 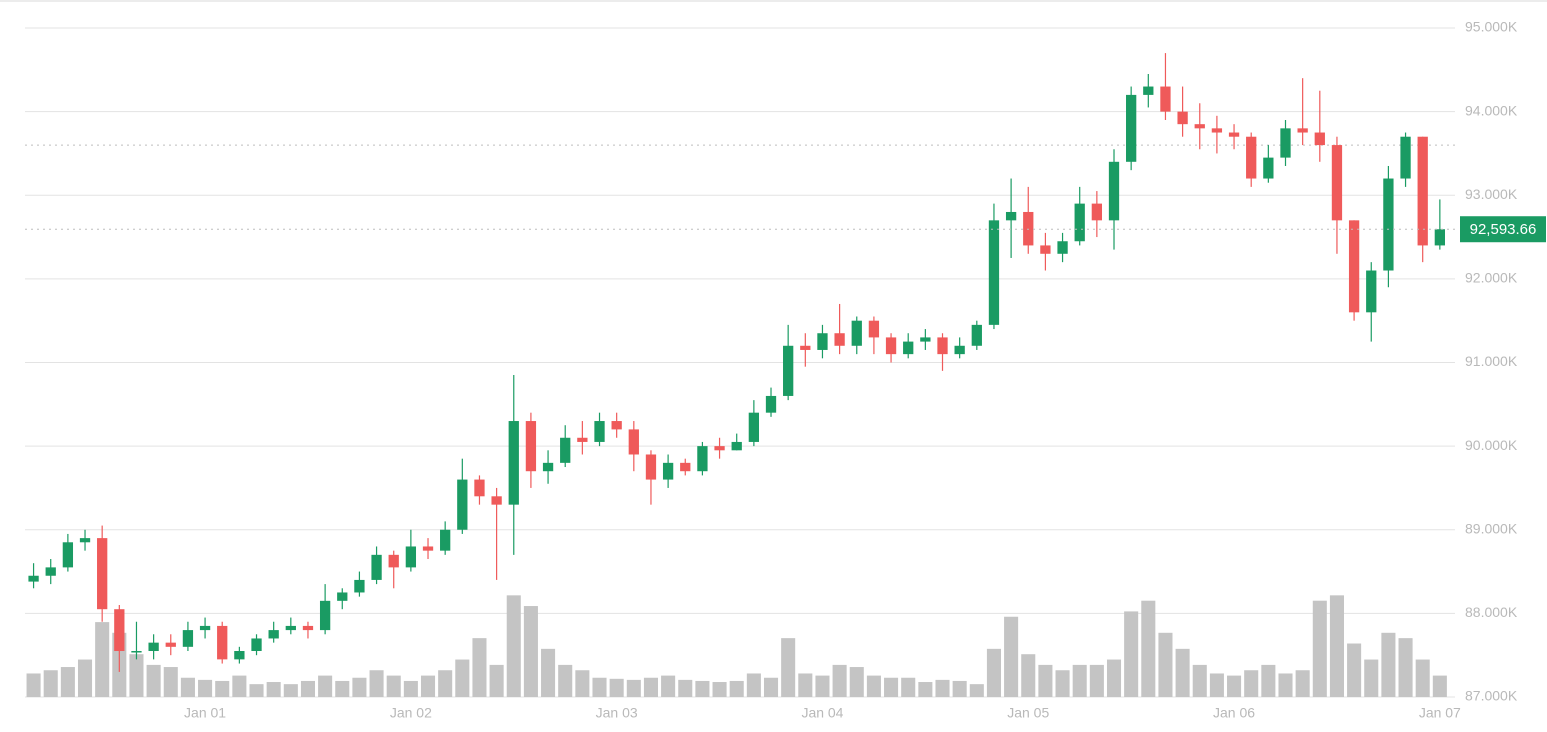 What do you see at coordinates (1491, 110) in the screenshot?
I see `y-tick-label: 94.000K` at bounding box center [1491, 110].